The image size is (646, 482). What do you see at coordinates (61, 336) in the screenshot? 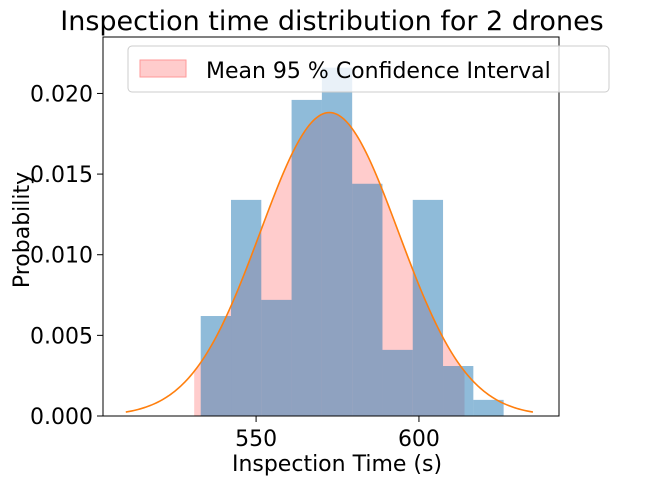
I see `y-tick-label: 0.005` at bounding box center [61, 336].